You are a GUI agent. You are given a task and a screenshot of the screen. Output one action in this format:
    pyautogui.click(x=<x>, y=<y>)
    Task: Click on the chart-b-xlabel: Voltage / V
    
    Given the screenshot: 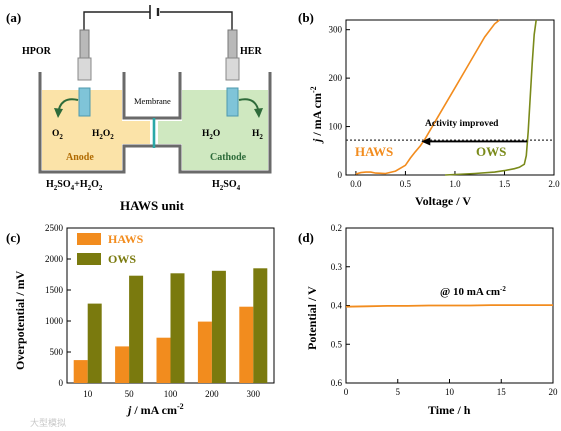 What is the action you would take?
    pyautogui.click(x=443, y=201)
    